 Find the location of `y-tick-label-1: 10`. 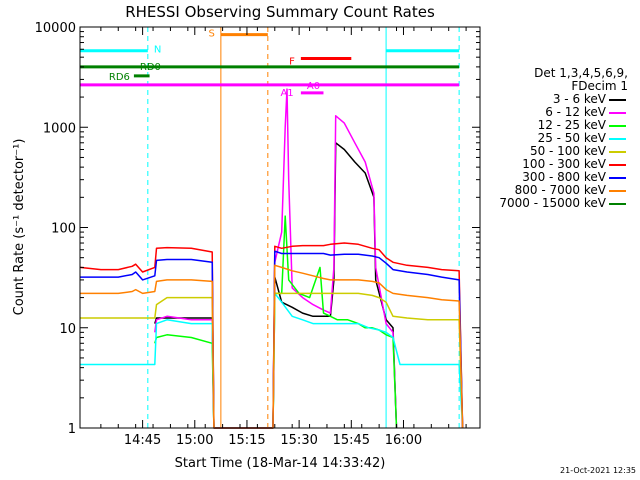

y-tick-label-1: 10 is located at coordinates (67, 329).